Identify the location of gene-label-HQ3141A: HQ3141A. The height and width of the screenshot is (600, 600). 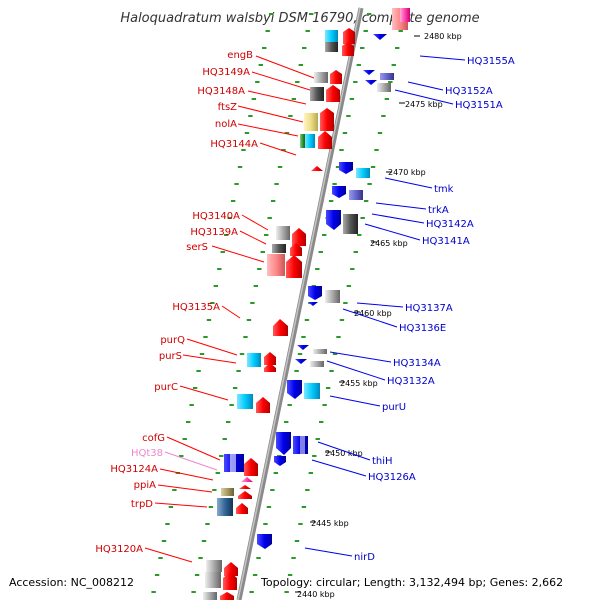
(446, 241).